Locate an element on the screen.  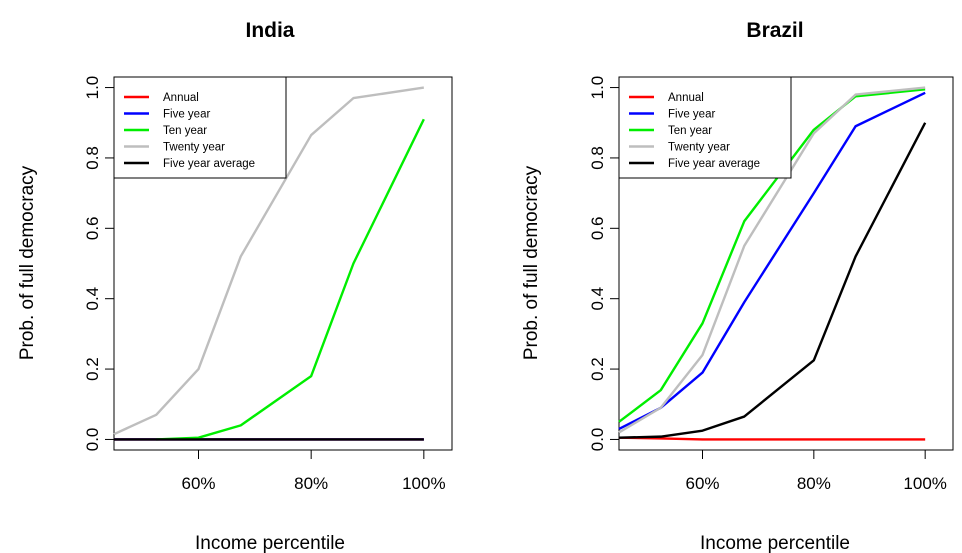
chart-title: Brazil is located at coordinates (774, 30).